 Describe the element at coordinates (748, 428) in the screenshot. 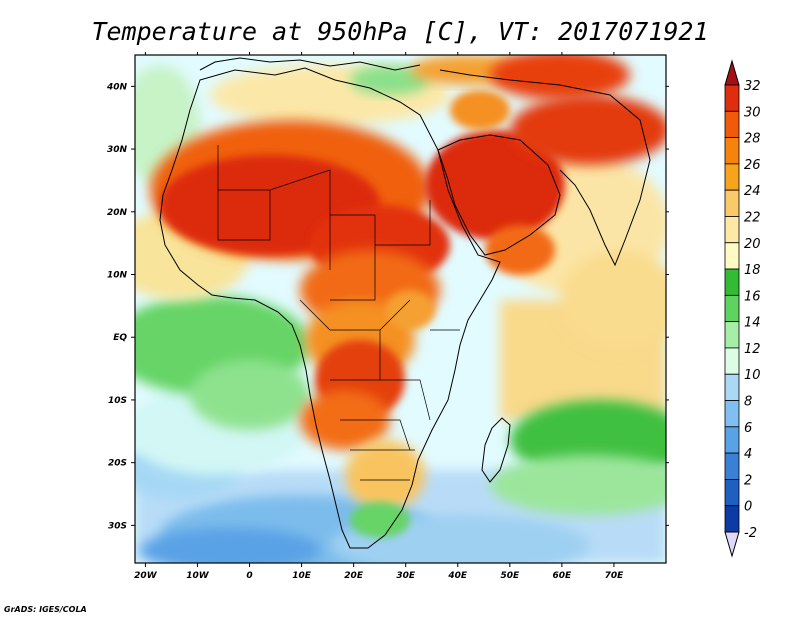

I see `colorbar-label: 6` at that location.